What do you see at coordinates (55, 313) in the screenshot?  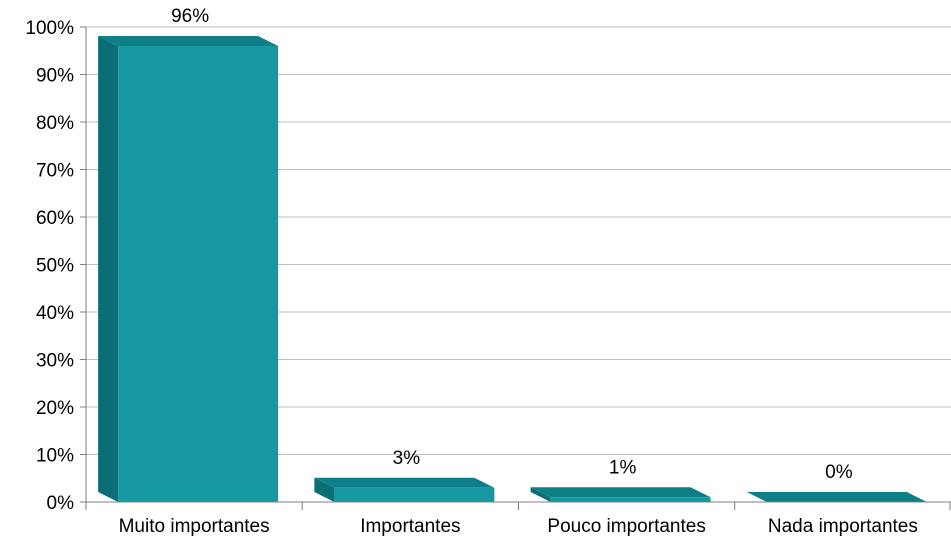 I see `y-tick-label: 40%` at bounding box center [55, 313].